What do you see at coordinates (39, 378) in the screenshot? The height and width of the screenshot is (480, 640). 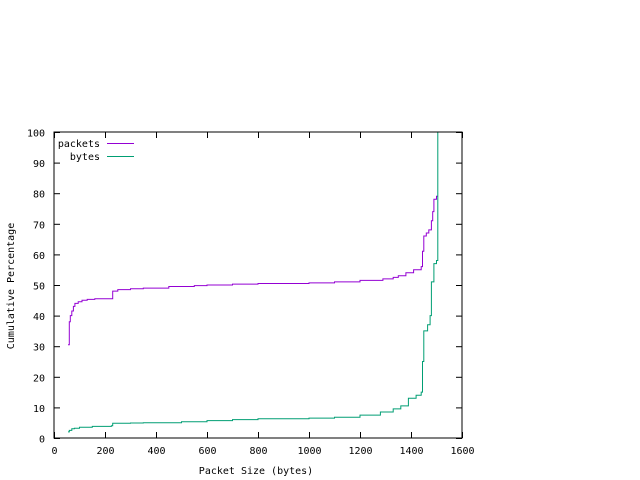 I see `y-tick-label: 20` at bounding box center [39, 378].